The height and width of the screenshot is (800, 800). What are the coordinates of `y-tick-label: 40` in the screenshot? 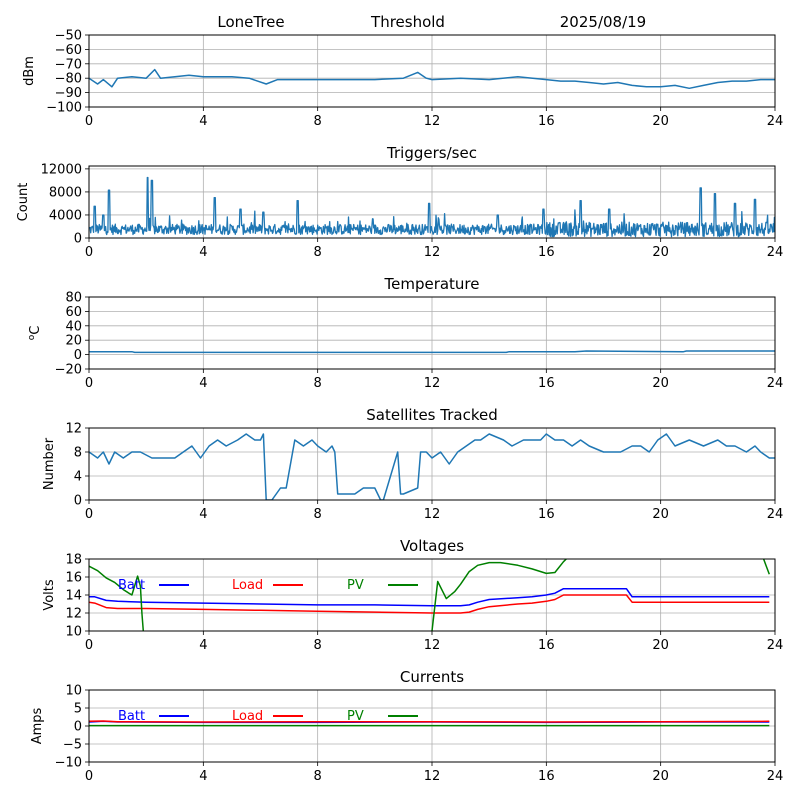 It's located at (73, 326).